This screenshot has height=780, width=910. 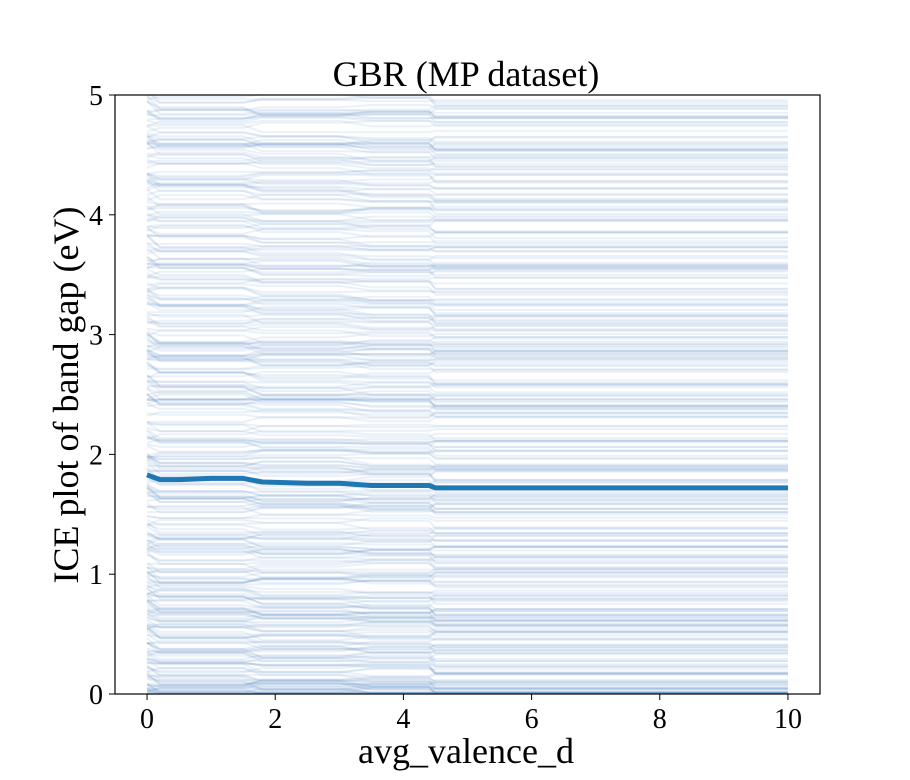 What do you see at coordinates (66, 395) in the screenshot?
I see `y-axis-label: ICE plot of band gap (eV)` at bounding box center [66, 395].